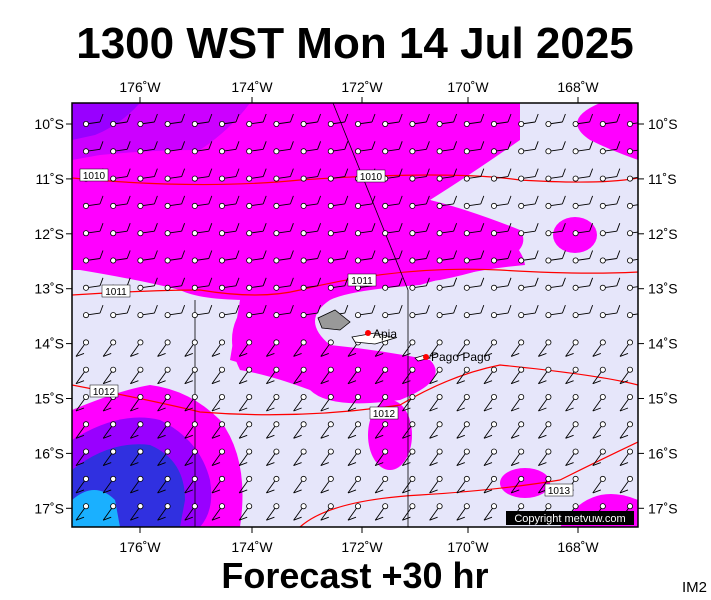 The height and width of the screenshot is (600, 711). I want to click on barb-shaft, so click(299, 541).